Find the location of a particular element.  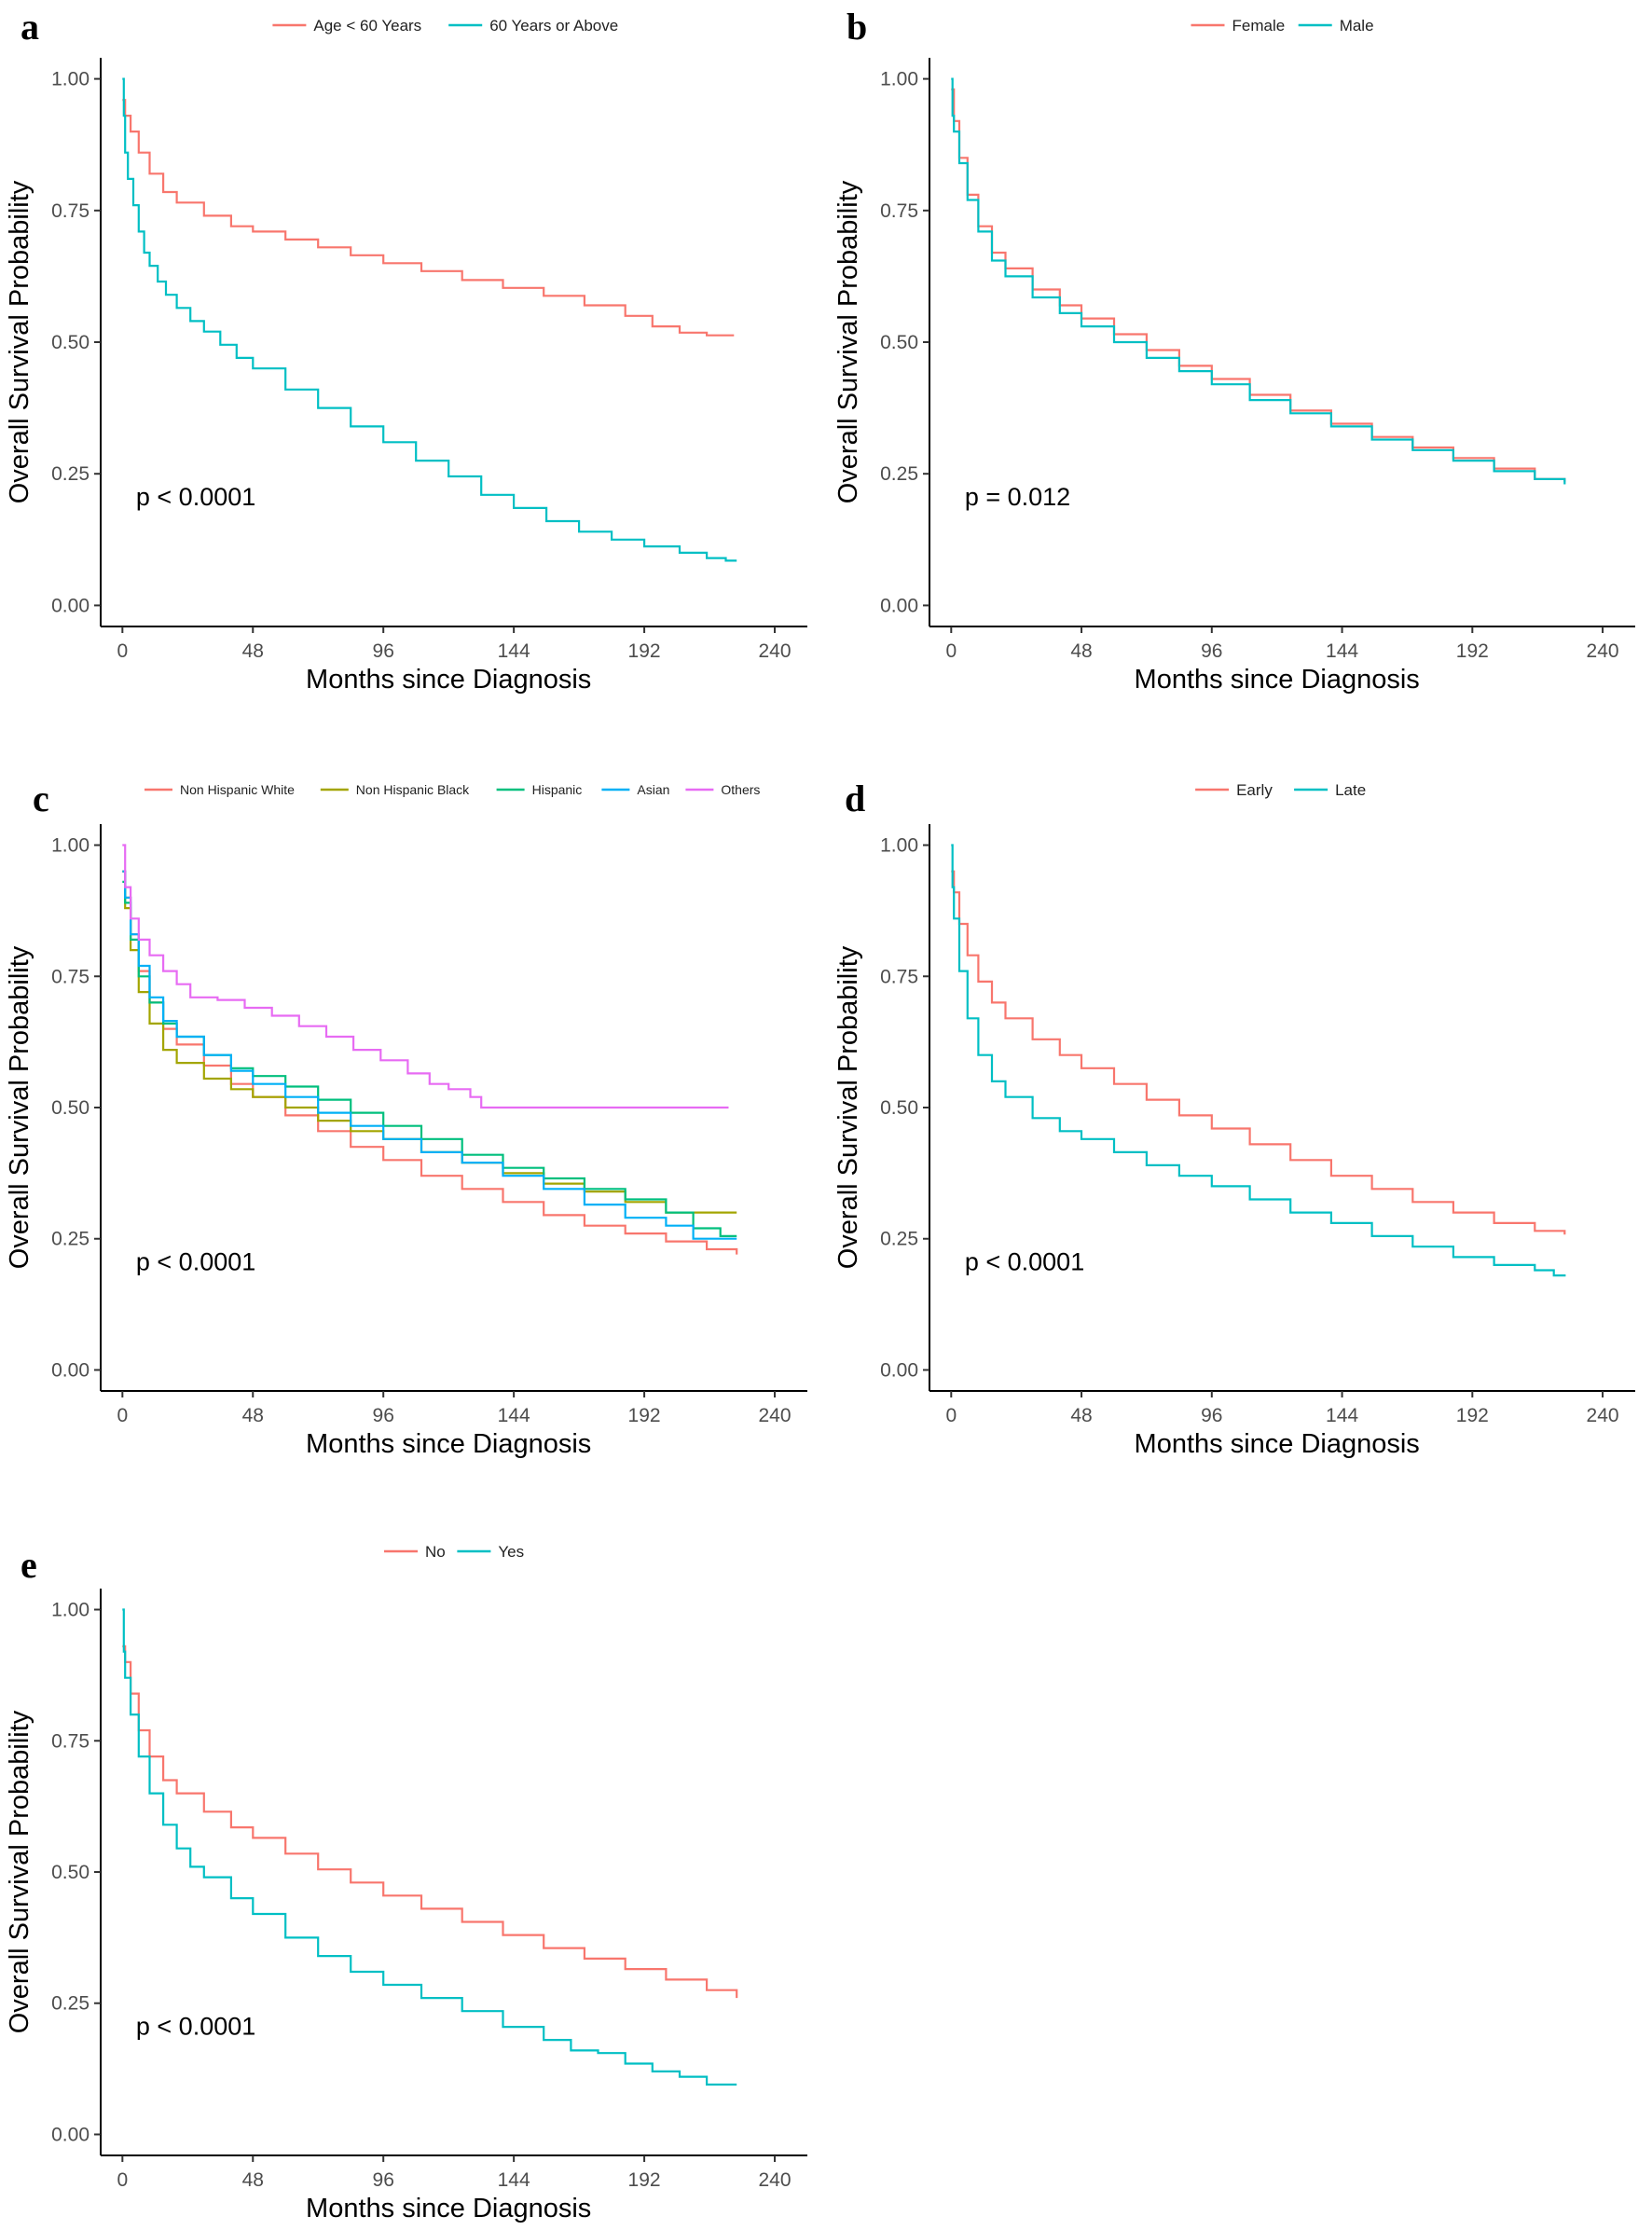

legend: Age < 60 Years 60 Years or Above is located at coordinates (445, 25).